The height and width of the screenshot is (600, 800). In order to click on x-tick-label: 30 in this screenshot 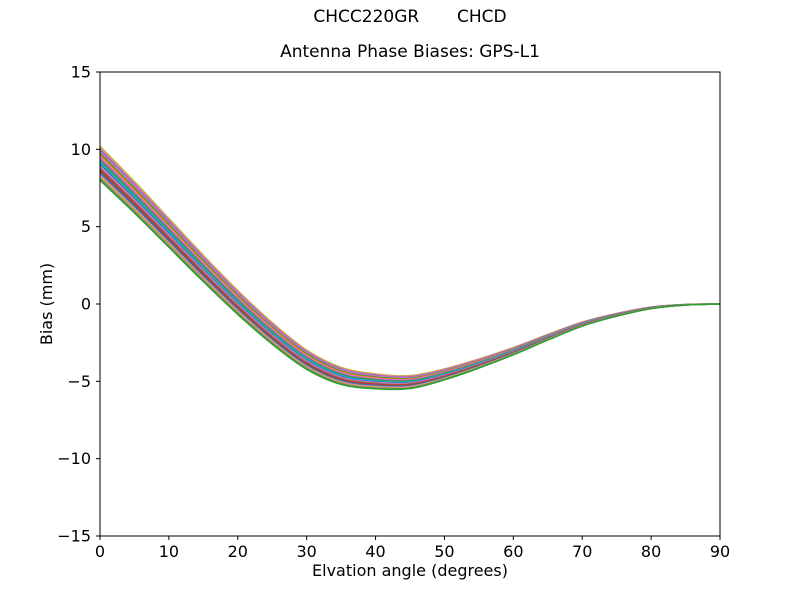, I will do `click(306, 551)`.